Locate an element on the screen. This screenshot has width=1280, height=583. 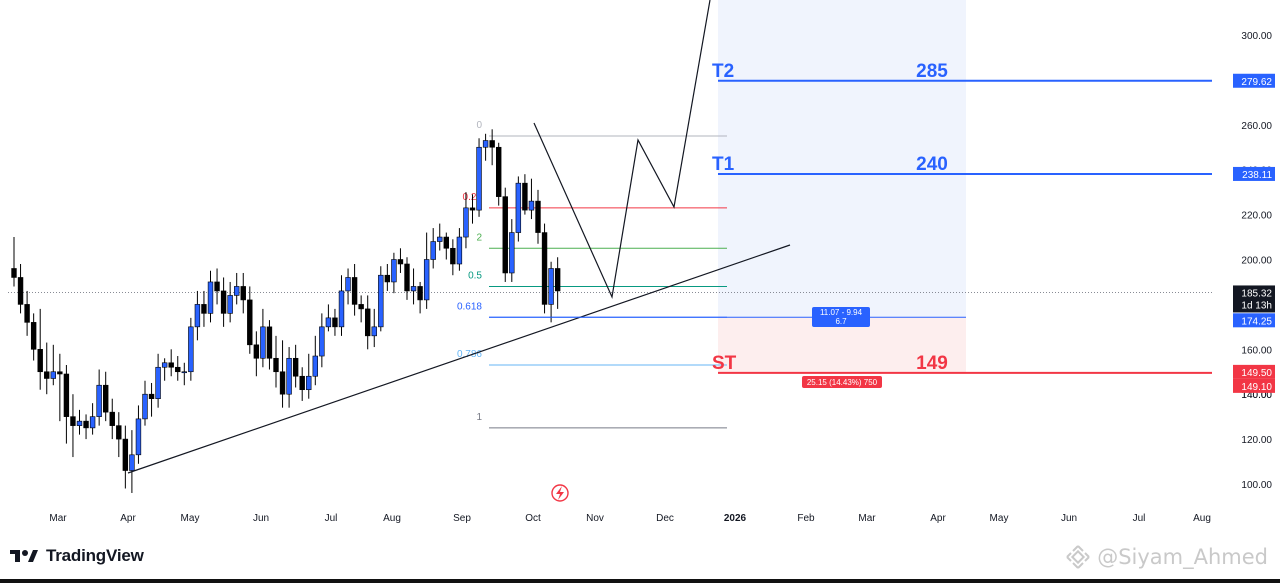
axis-tag-stop is located at coordinates (1254, 371).